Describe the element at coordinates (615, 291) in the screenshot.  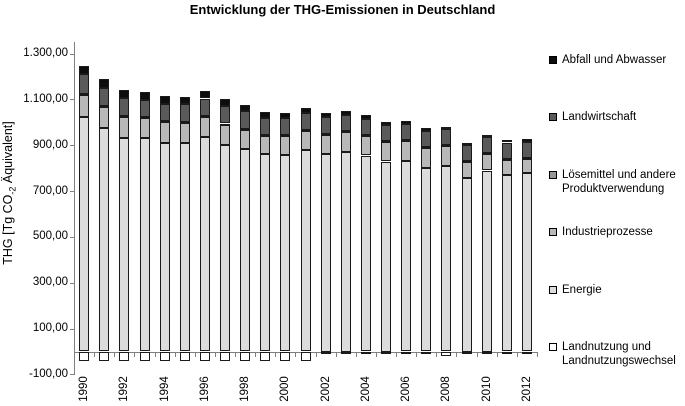
I see `legend-item-energie: Energie` at that location.